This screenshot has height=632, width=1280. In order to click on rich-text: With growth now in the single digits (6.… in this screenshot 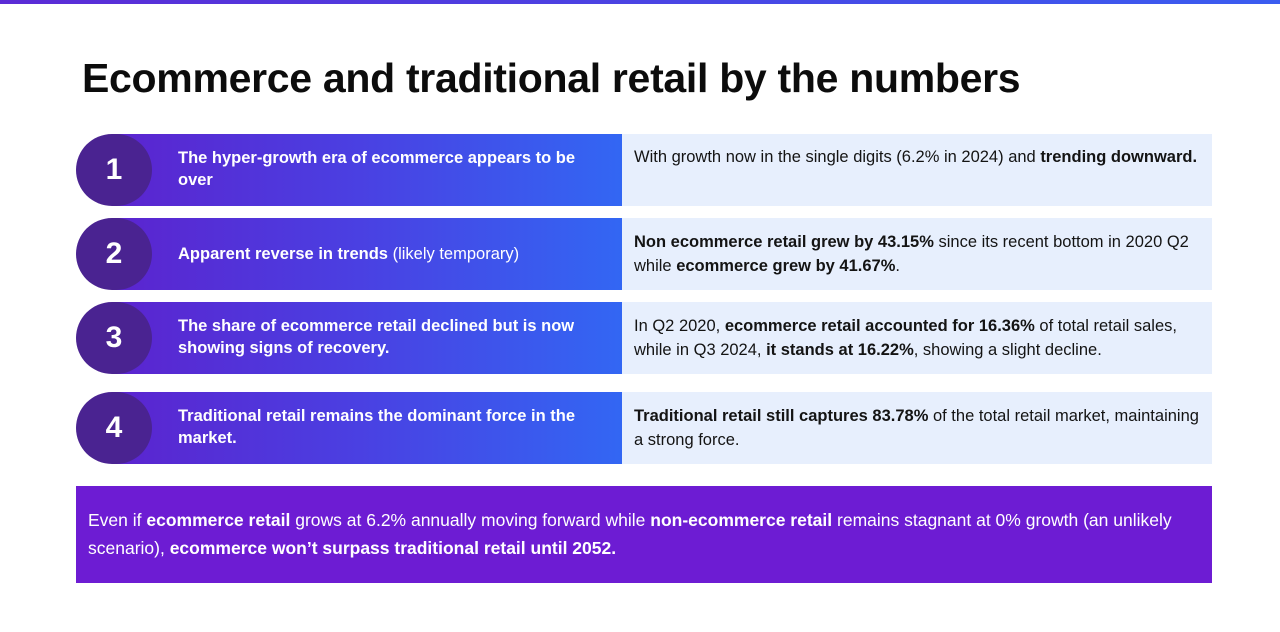, I will do `click(915, 157)`.